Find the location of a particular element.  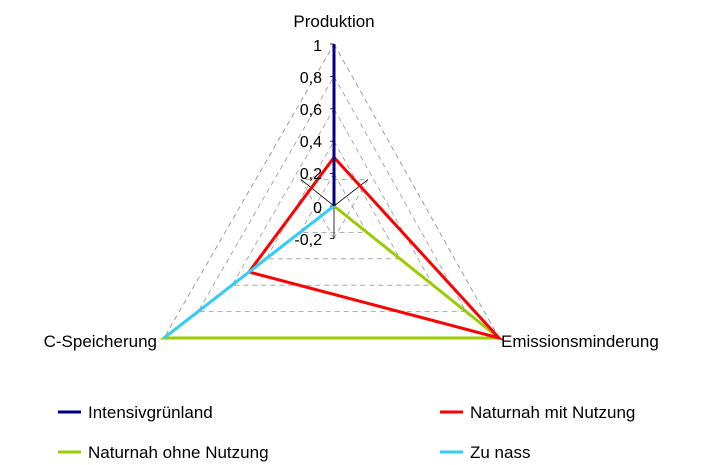

tick-label: 0,2 is located at coordinates (311, 174).